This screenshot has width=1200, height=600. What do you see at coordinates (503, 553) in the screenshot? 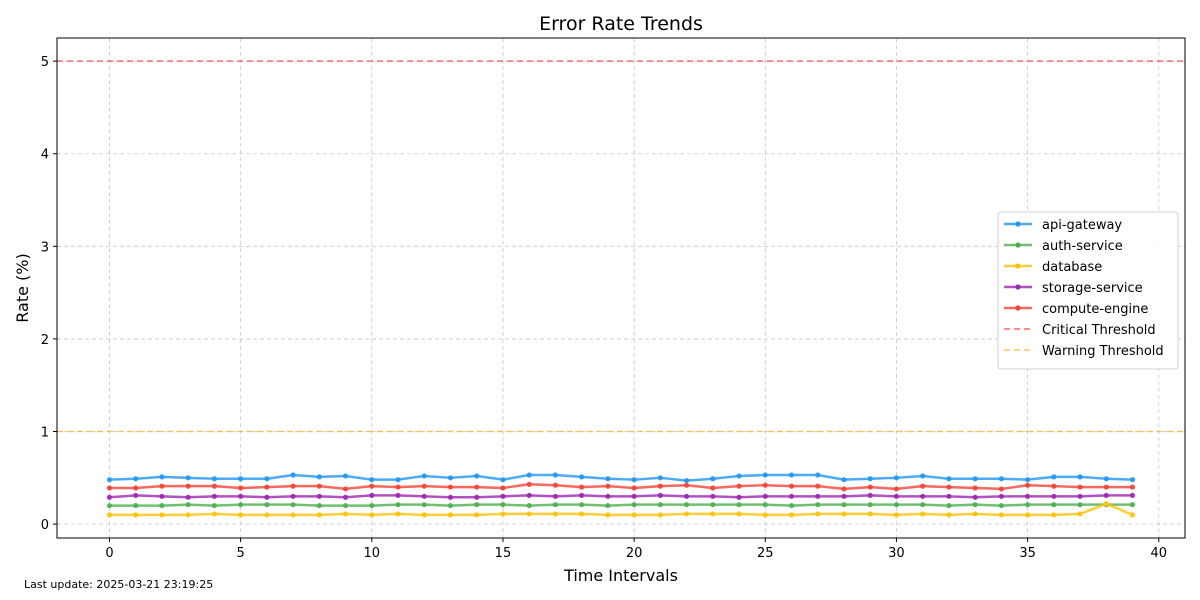
I see `x-tick-label: 15` at bounding box center [503, 553].